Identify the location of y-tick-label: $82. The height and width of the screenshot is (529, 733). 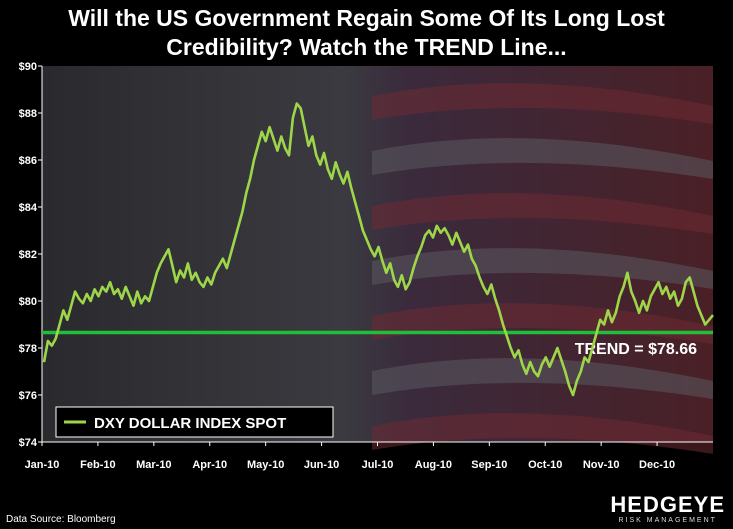
(28, 255).